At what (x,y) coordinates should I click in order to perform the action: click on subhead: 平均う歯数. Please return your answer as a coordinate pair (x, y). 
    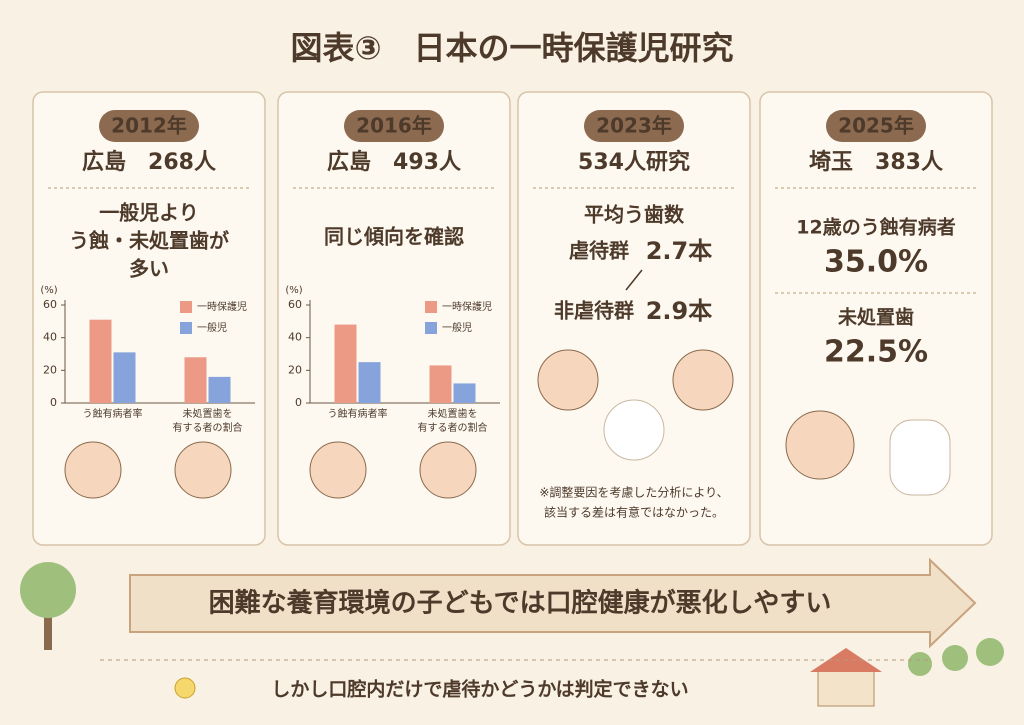
    Looking at the image, I should click on (634, 215).